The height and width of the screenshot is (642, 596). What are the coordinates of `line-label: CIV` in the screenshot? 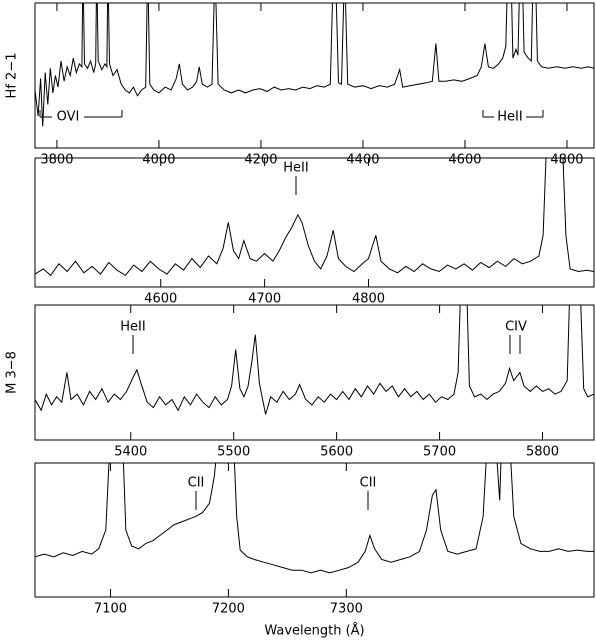 It's located at (516, 327).